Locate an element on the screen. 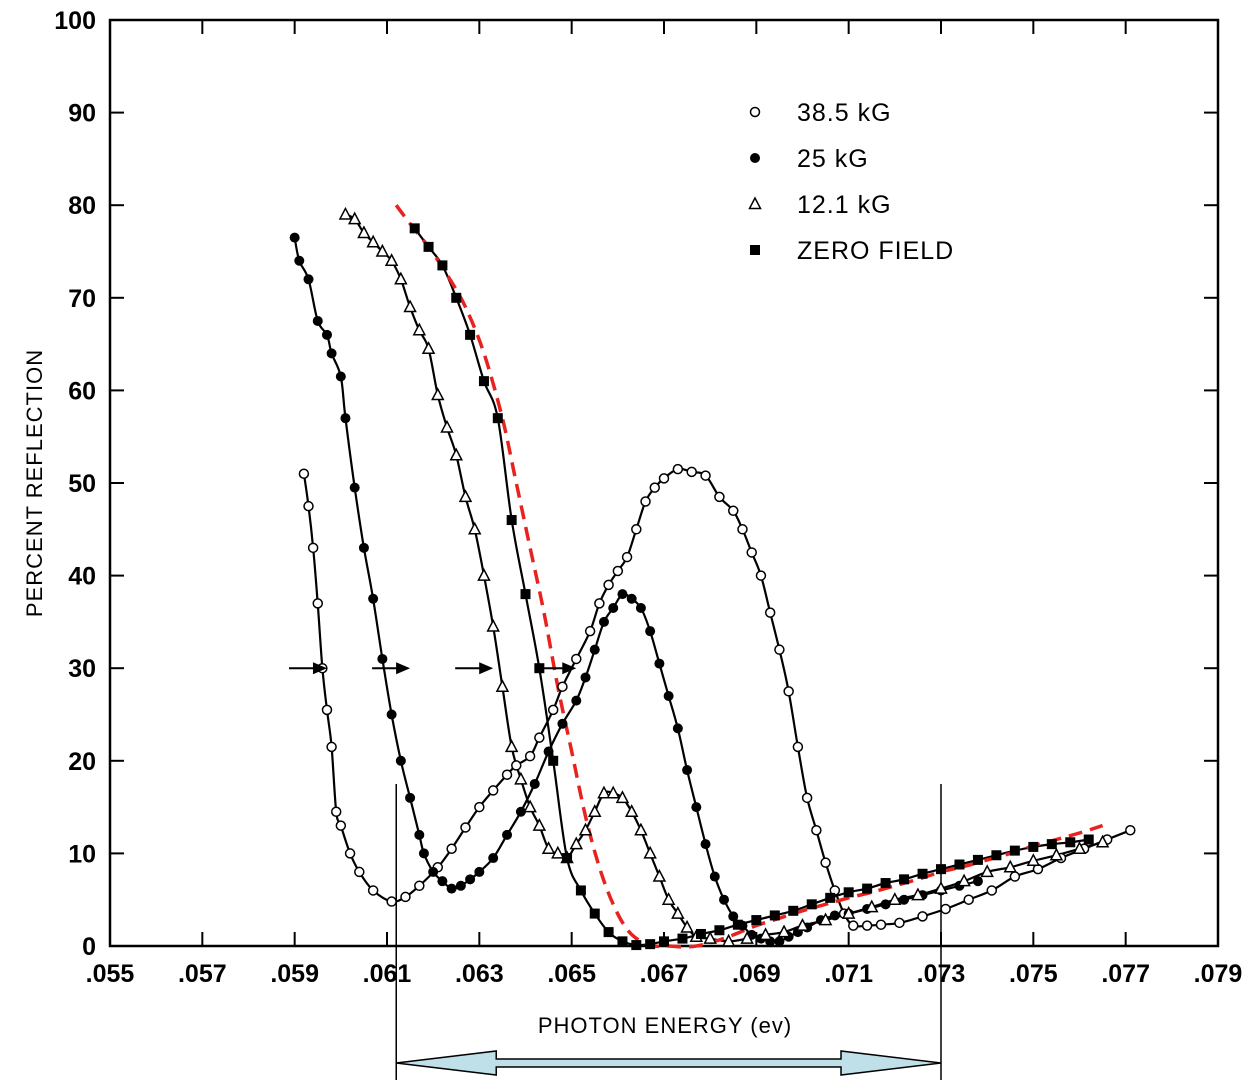  annotation-arrow-head is located at coordinates (569, 668).